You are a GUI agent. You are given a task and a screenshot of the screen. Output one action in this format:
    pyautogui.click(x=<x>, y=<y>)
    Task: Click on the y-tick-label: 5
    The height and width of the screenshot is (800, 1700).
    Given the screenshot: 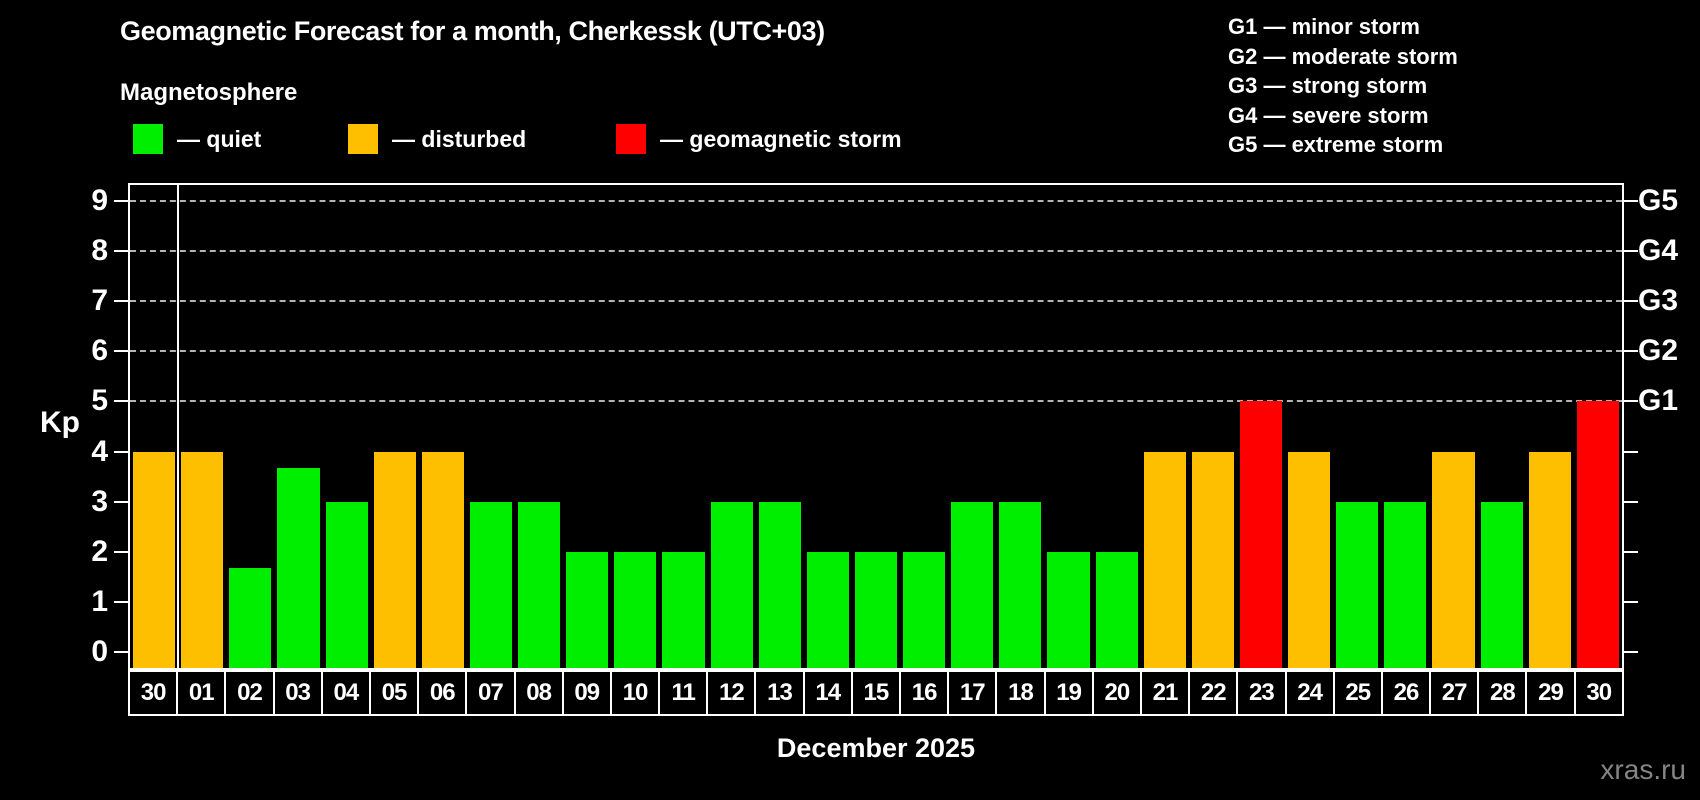 What is the action you would take?
    pyautogui.click(x=99, y=401)
    